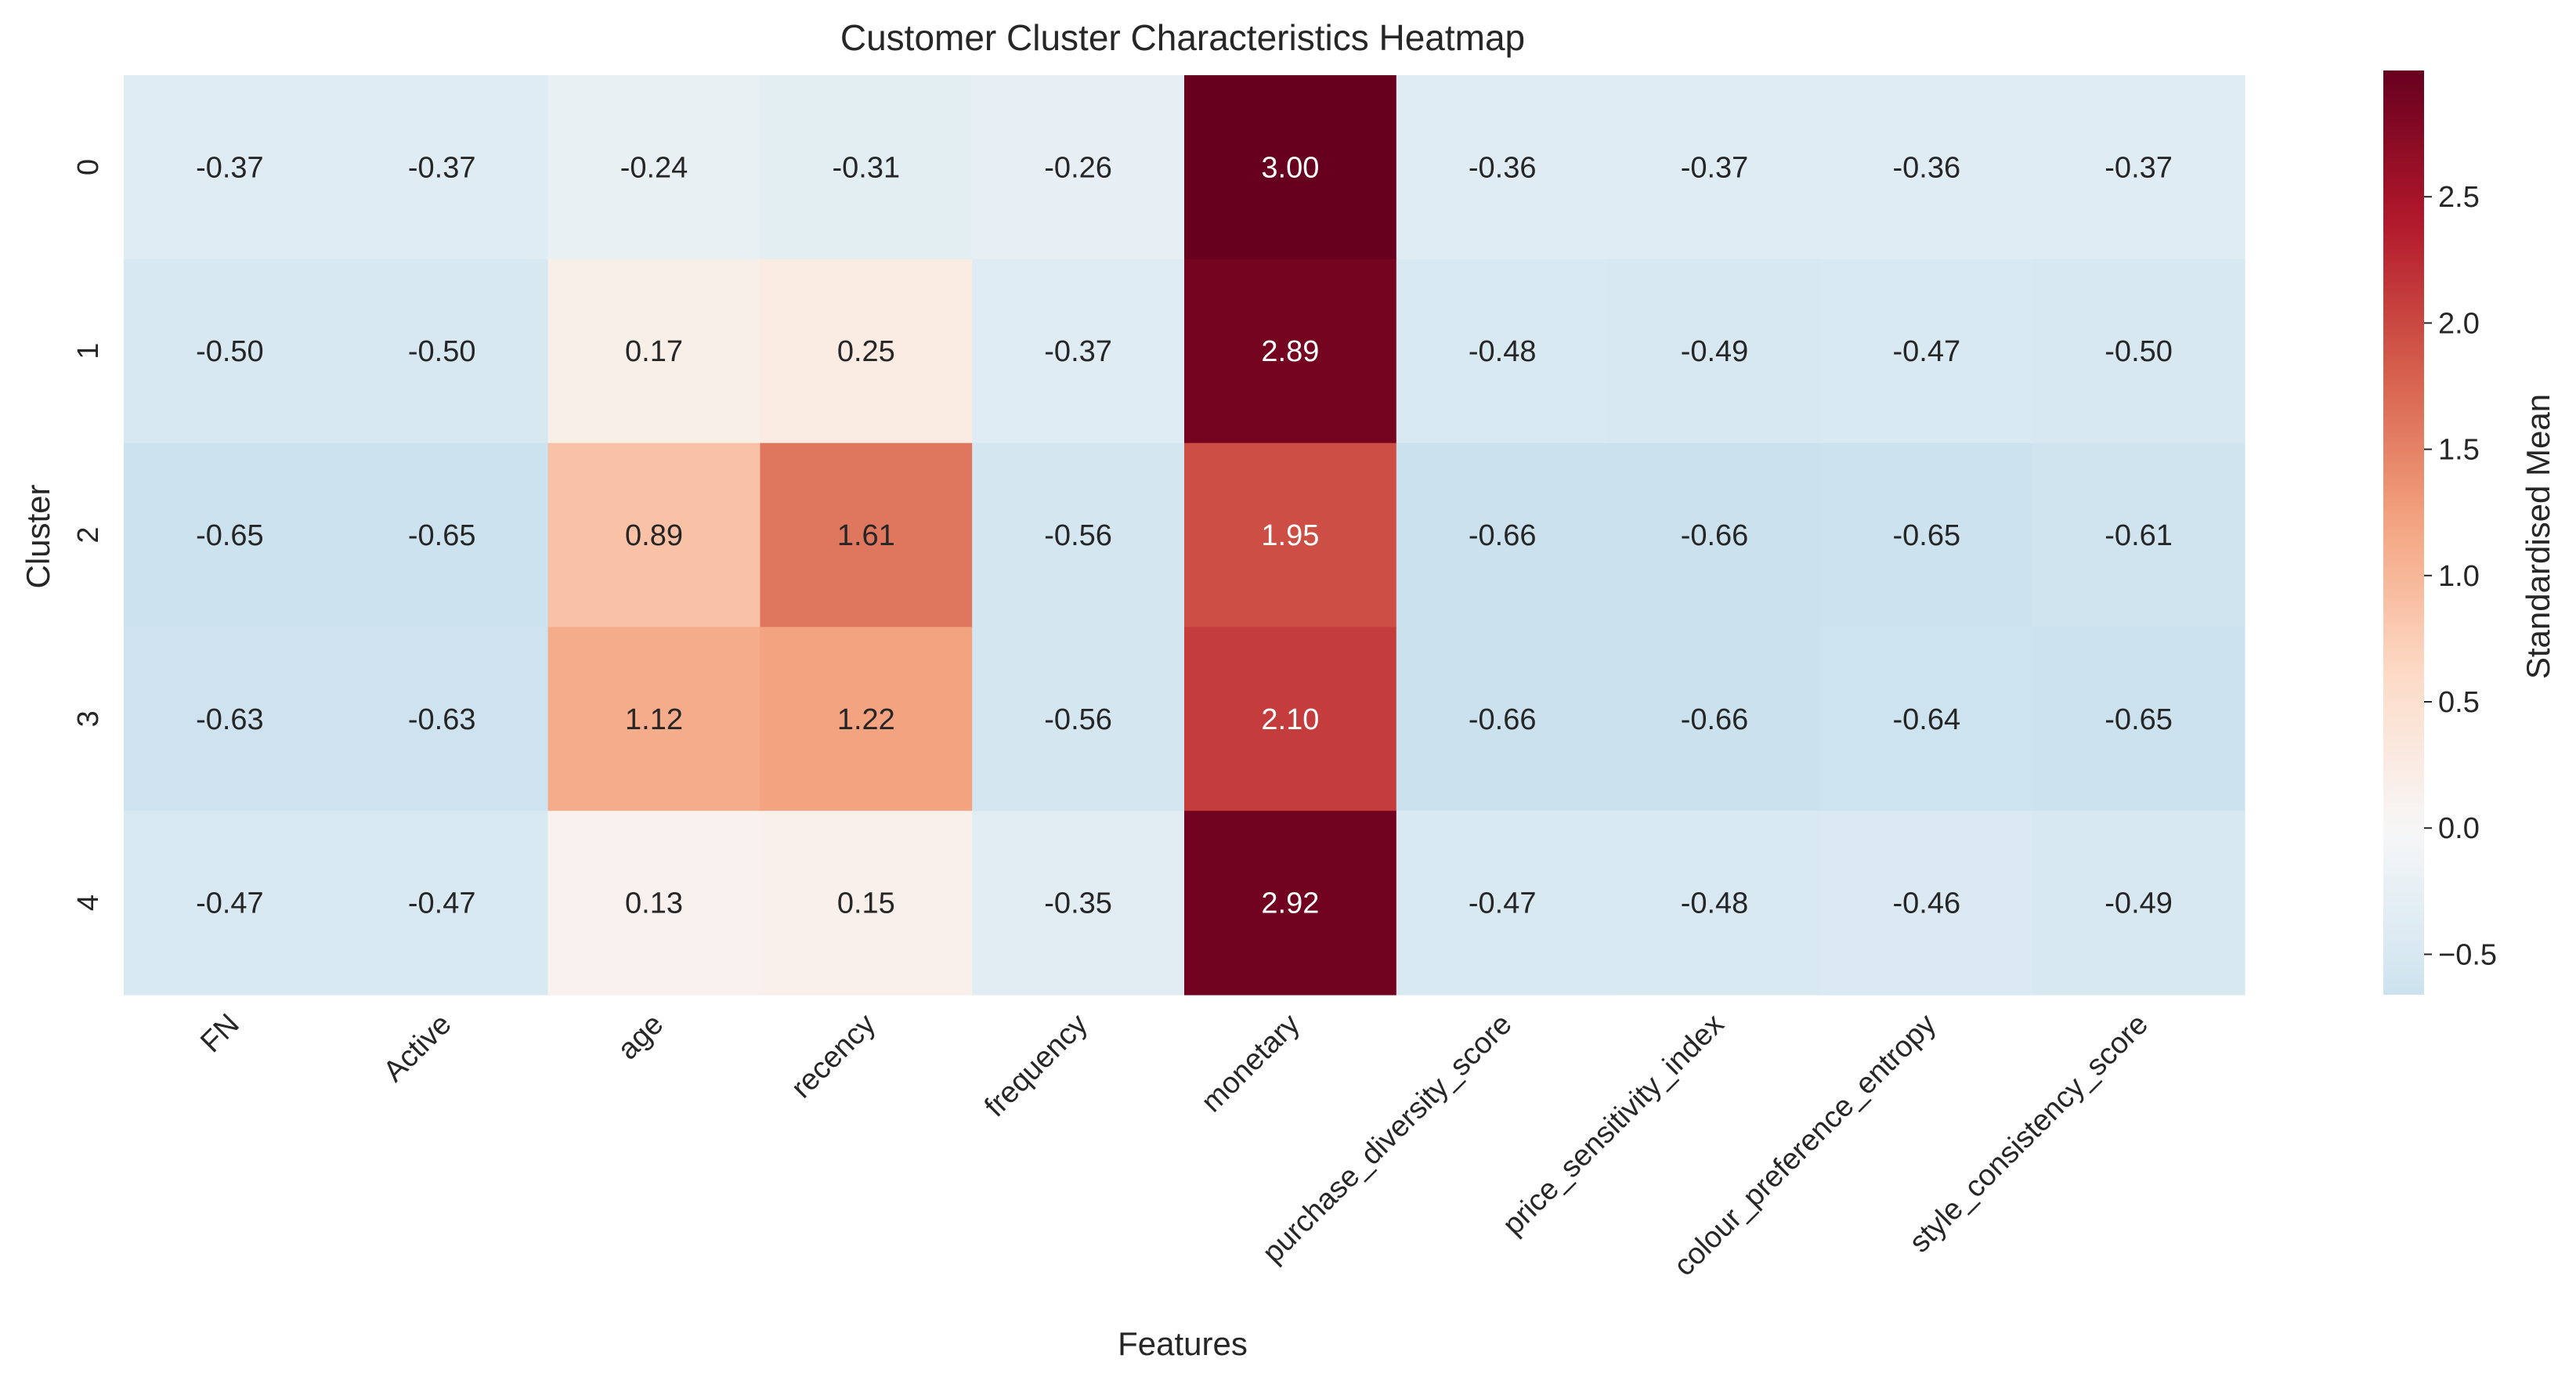 This screenshot has height=1384, width=2576. Describe the element at coordinates (866, 903) in the screenshot. I see `heatmap-cell-value: 0.15` at that location.